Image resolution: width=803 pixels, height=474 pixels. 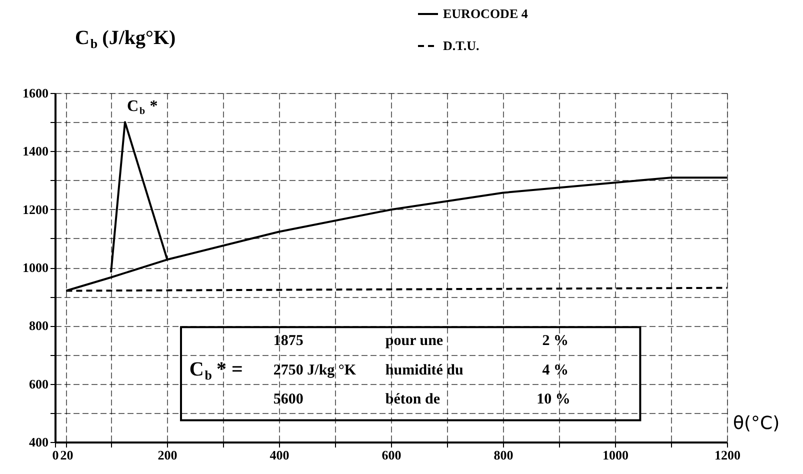 I want to click on x-tick-label: 200, so click(x=168, y=455).